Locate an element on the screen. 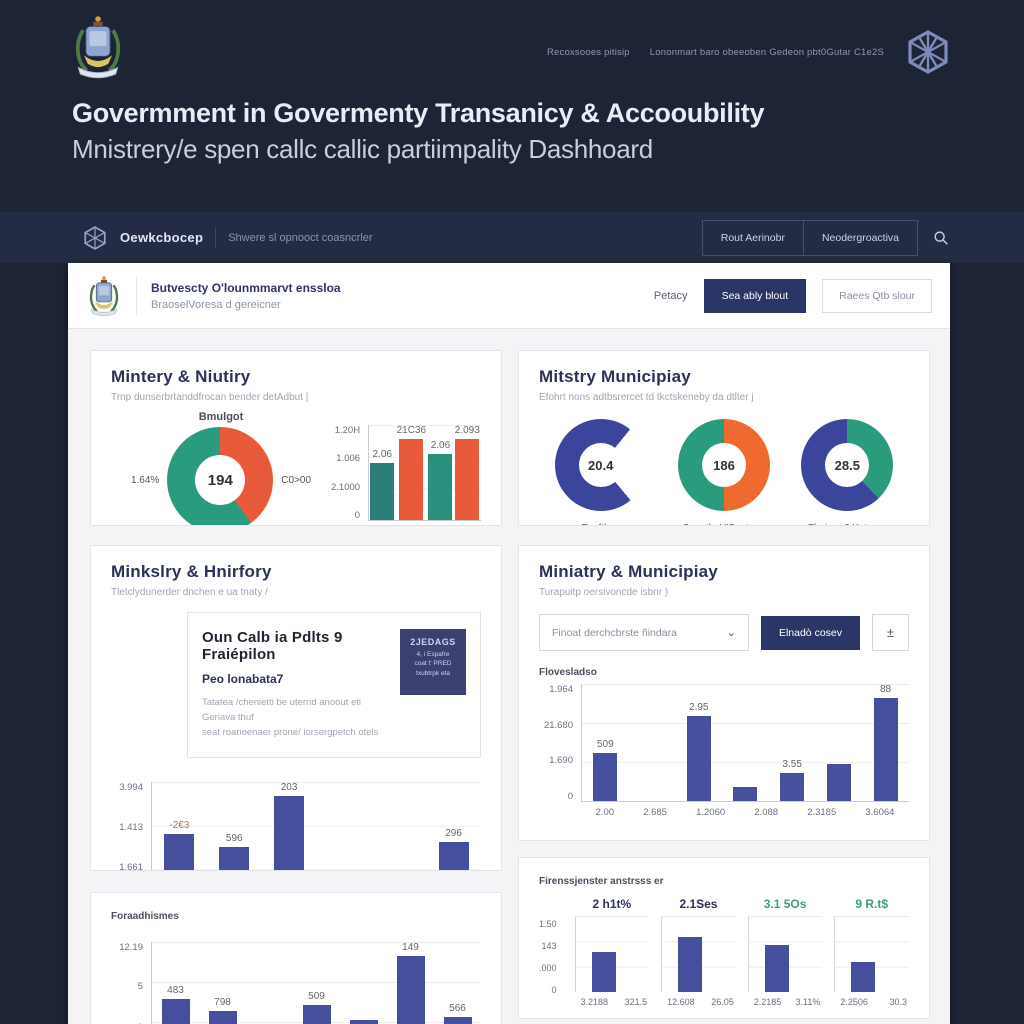  y-tick-label: 1.413 is located at coordinates (131, 827).